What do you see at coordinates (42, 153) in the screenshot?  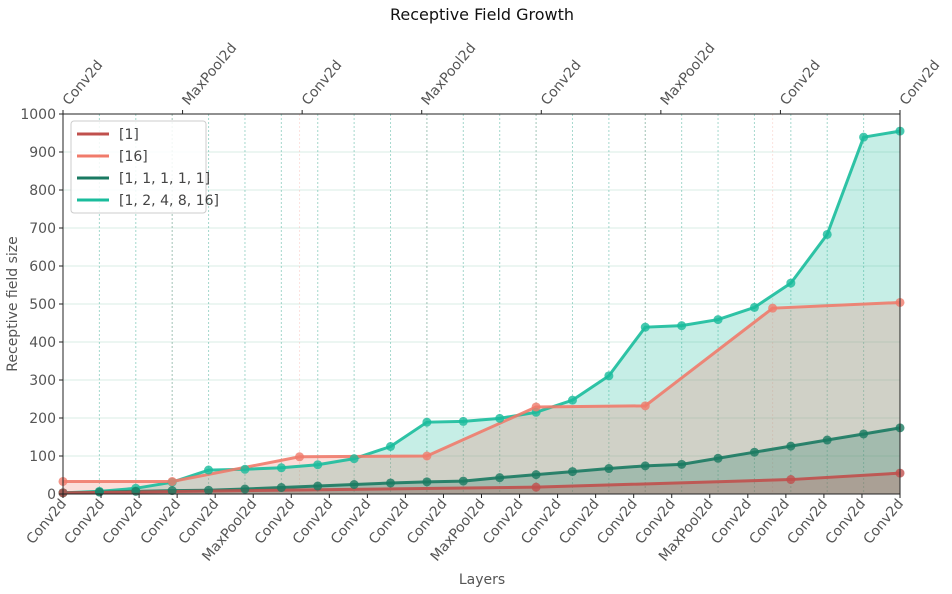 I see `y-tick-label: 900` at bounding box center [42, 153].